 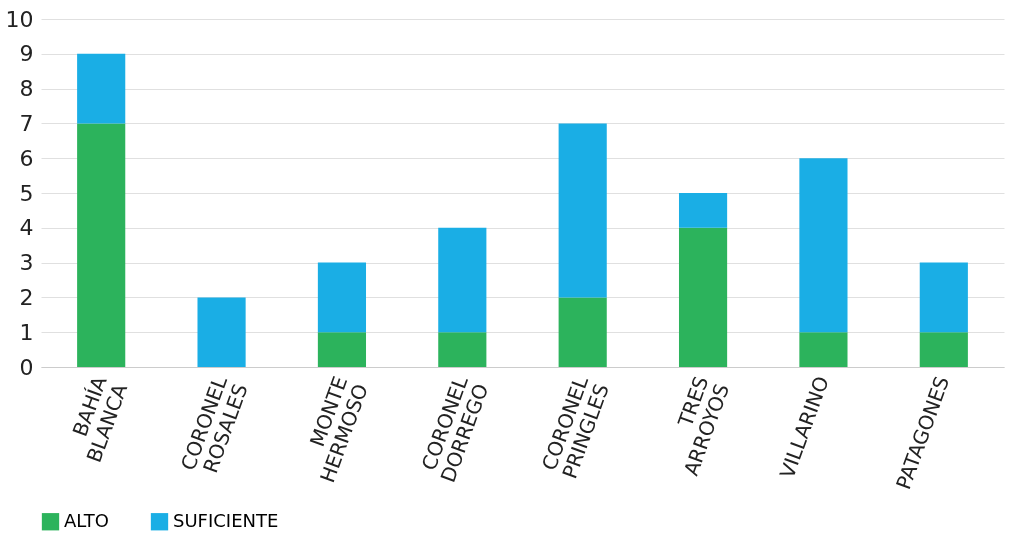 What do you see at coordinates (226, 520) in the screenshot?
I see `legend-label: SUFICIENTE` at bounding box center [226, 520].